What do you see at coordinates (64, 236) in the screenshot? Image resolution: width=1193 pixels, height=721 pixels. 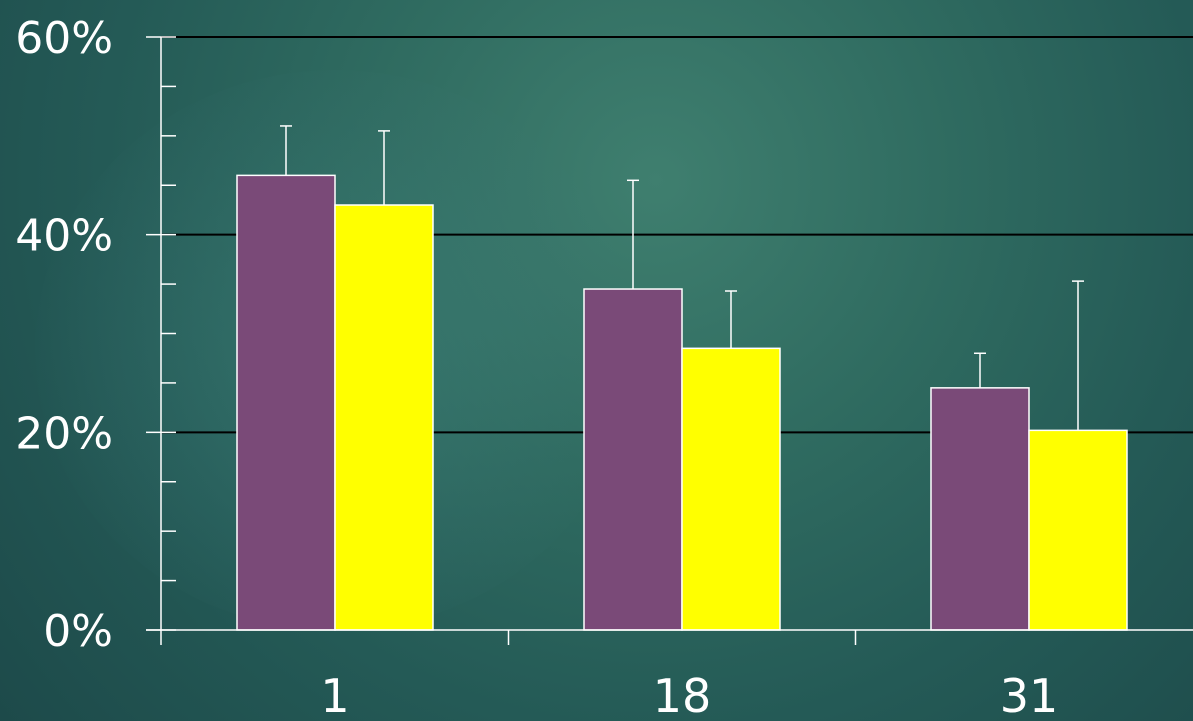 I see `y-tick-label: 40%` at bounding box center [64, 236].